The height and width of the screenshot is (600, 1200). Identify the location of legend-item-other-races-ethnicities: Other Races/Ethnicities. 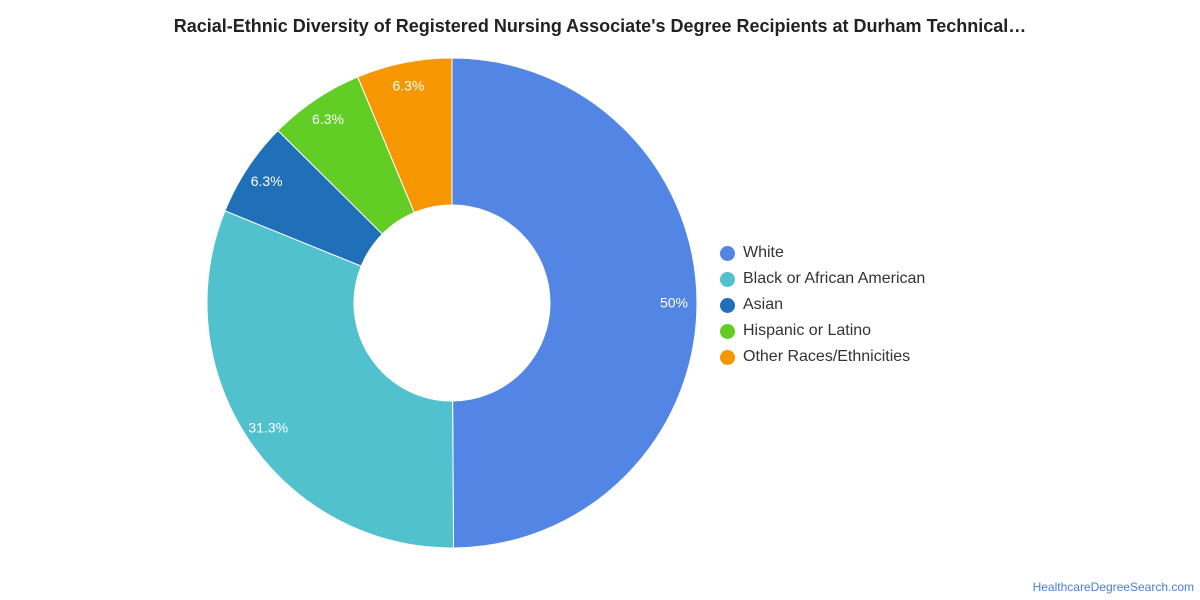
(822, 357).